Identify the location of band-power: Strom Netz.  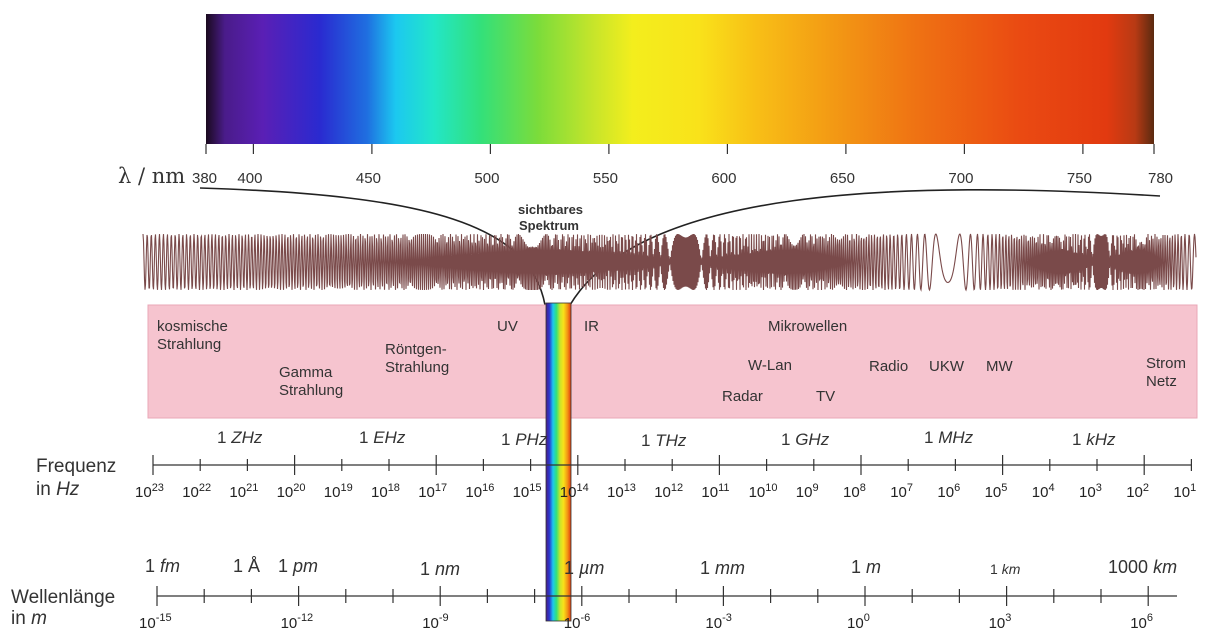
(1166, 373).